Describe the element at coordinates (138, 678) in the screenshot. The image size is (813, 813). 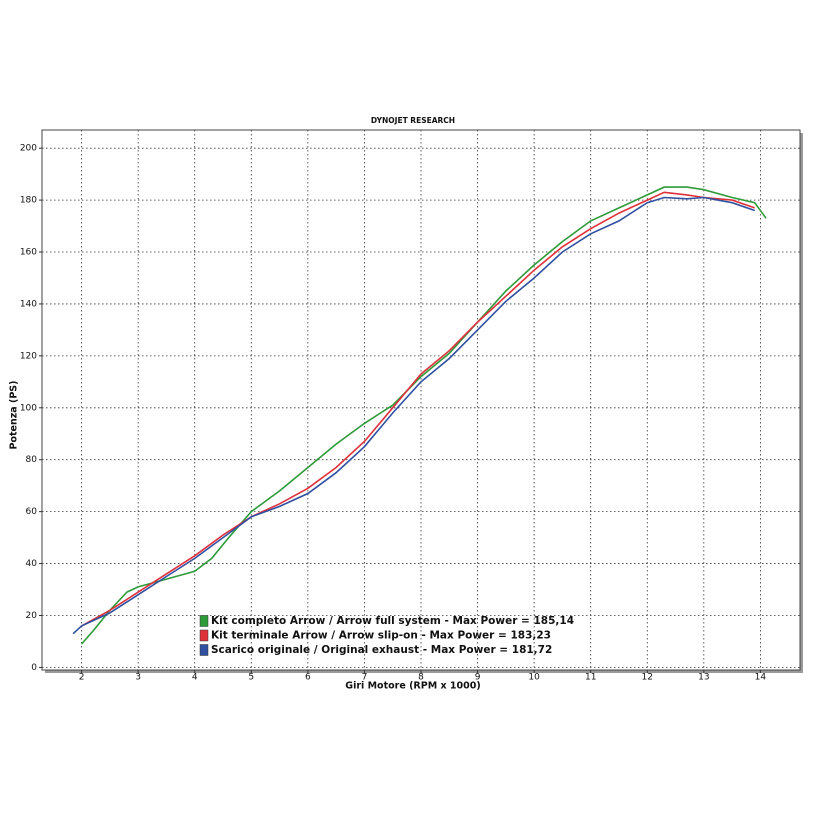
I see `x-tick-label: 3` at that location.